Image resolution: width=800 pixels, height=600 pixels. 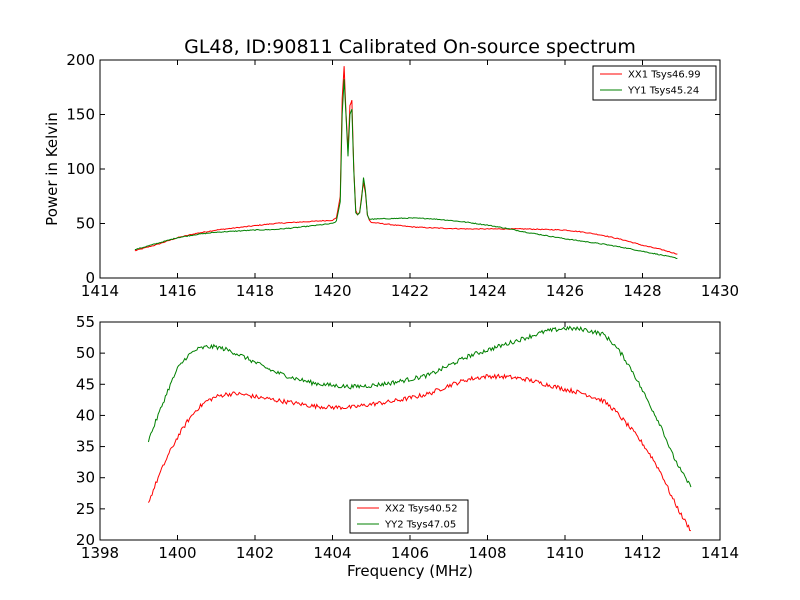 What do you see at coordinates (80, 115) in the screenshot?
I see `top-y-tick-label: 150` at bounding box center [80, 115].